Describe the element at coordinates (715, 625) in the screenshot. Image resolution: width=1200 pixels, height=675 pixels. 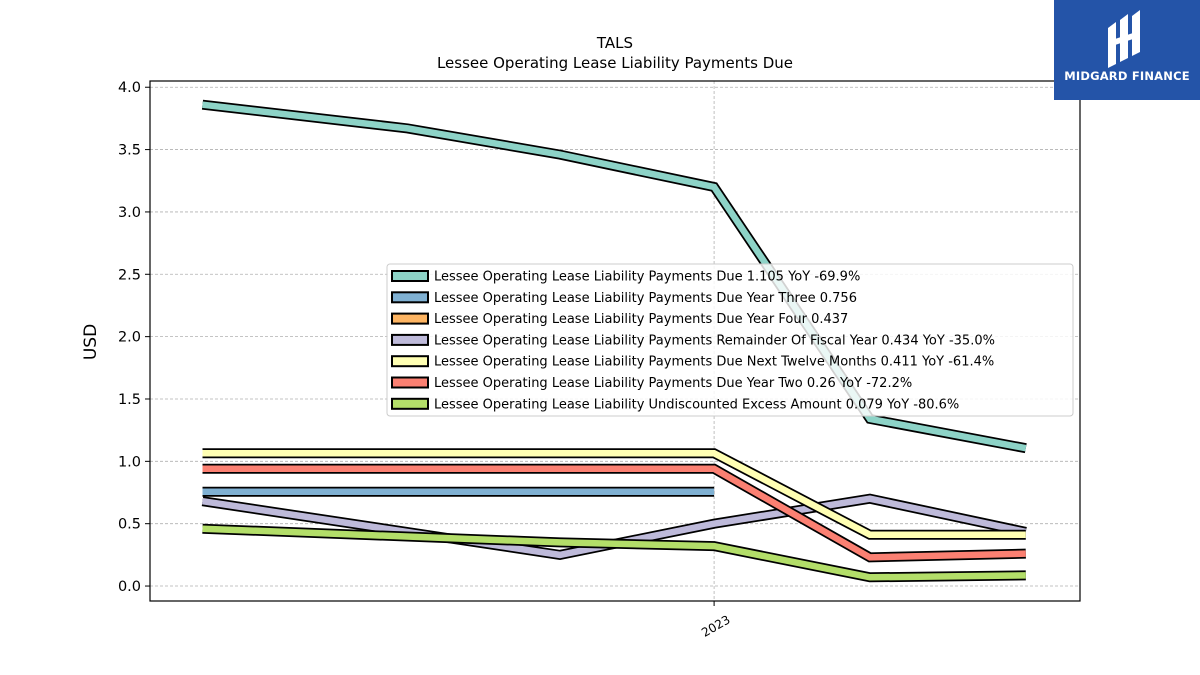
I see `x-tick-label: 2023` at that location.